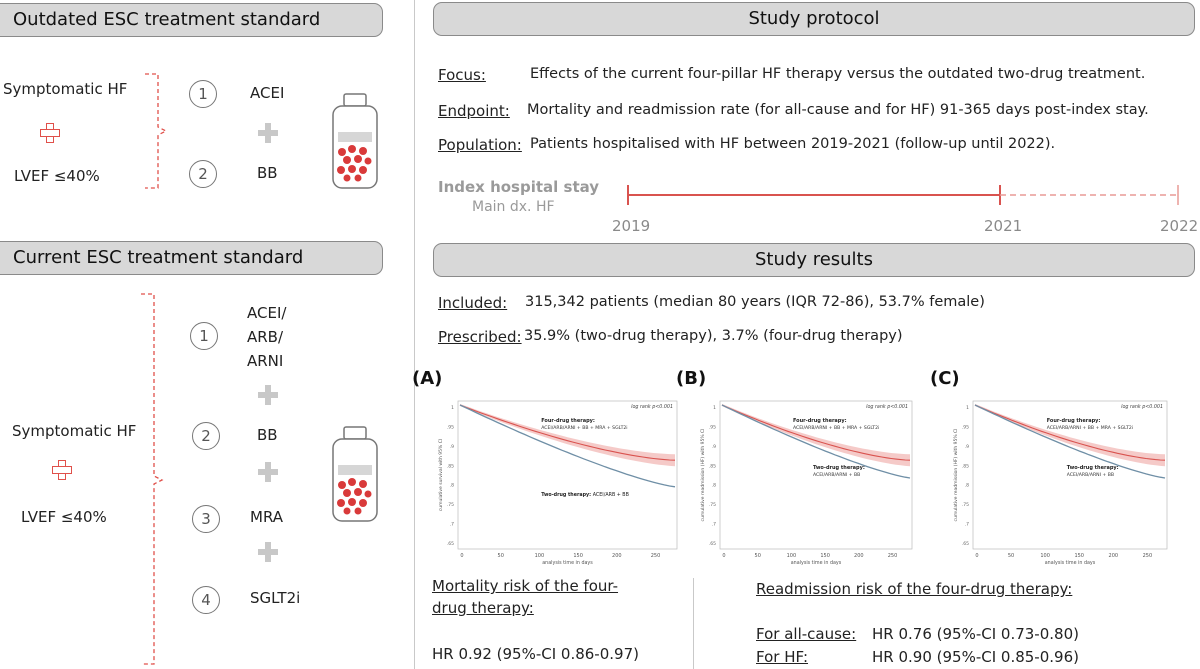  I want to click on outdated-drug-number-2: 2, so click(203, 174).